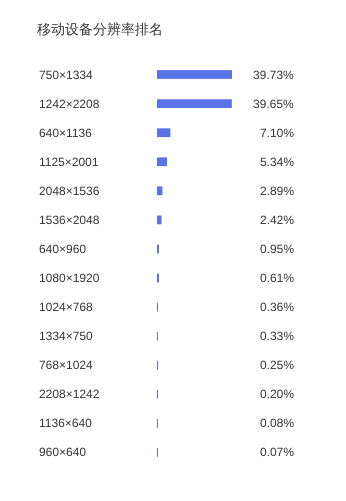  I want to click on data-label: 5.34%, so click(277, 162).